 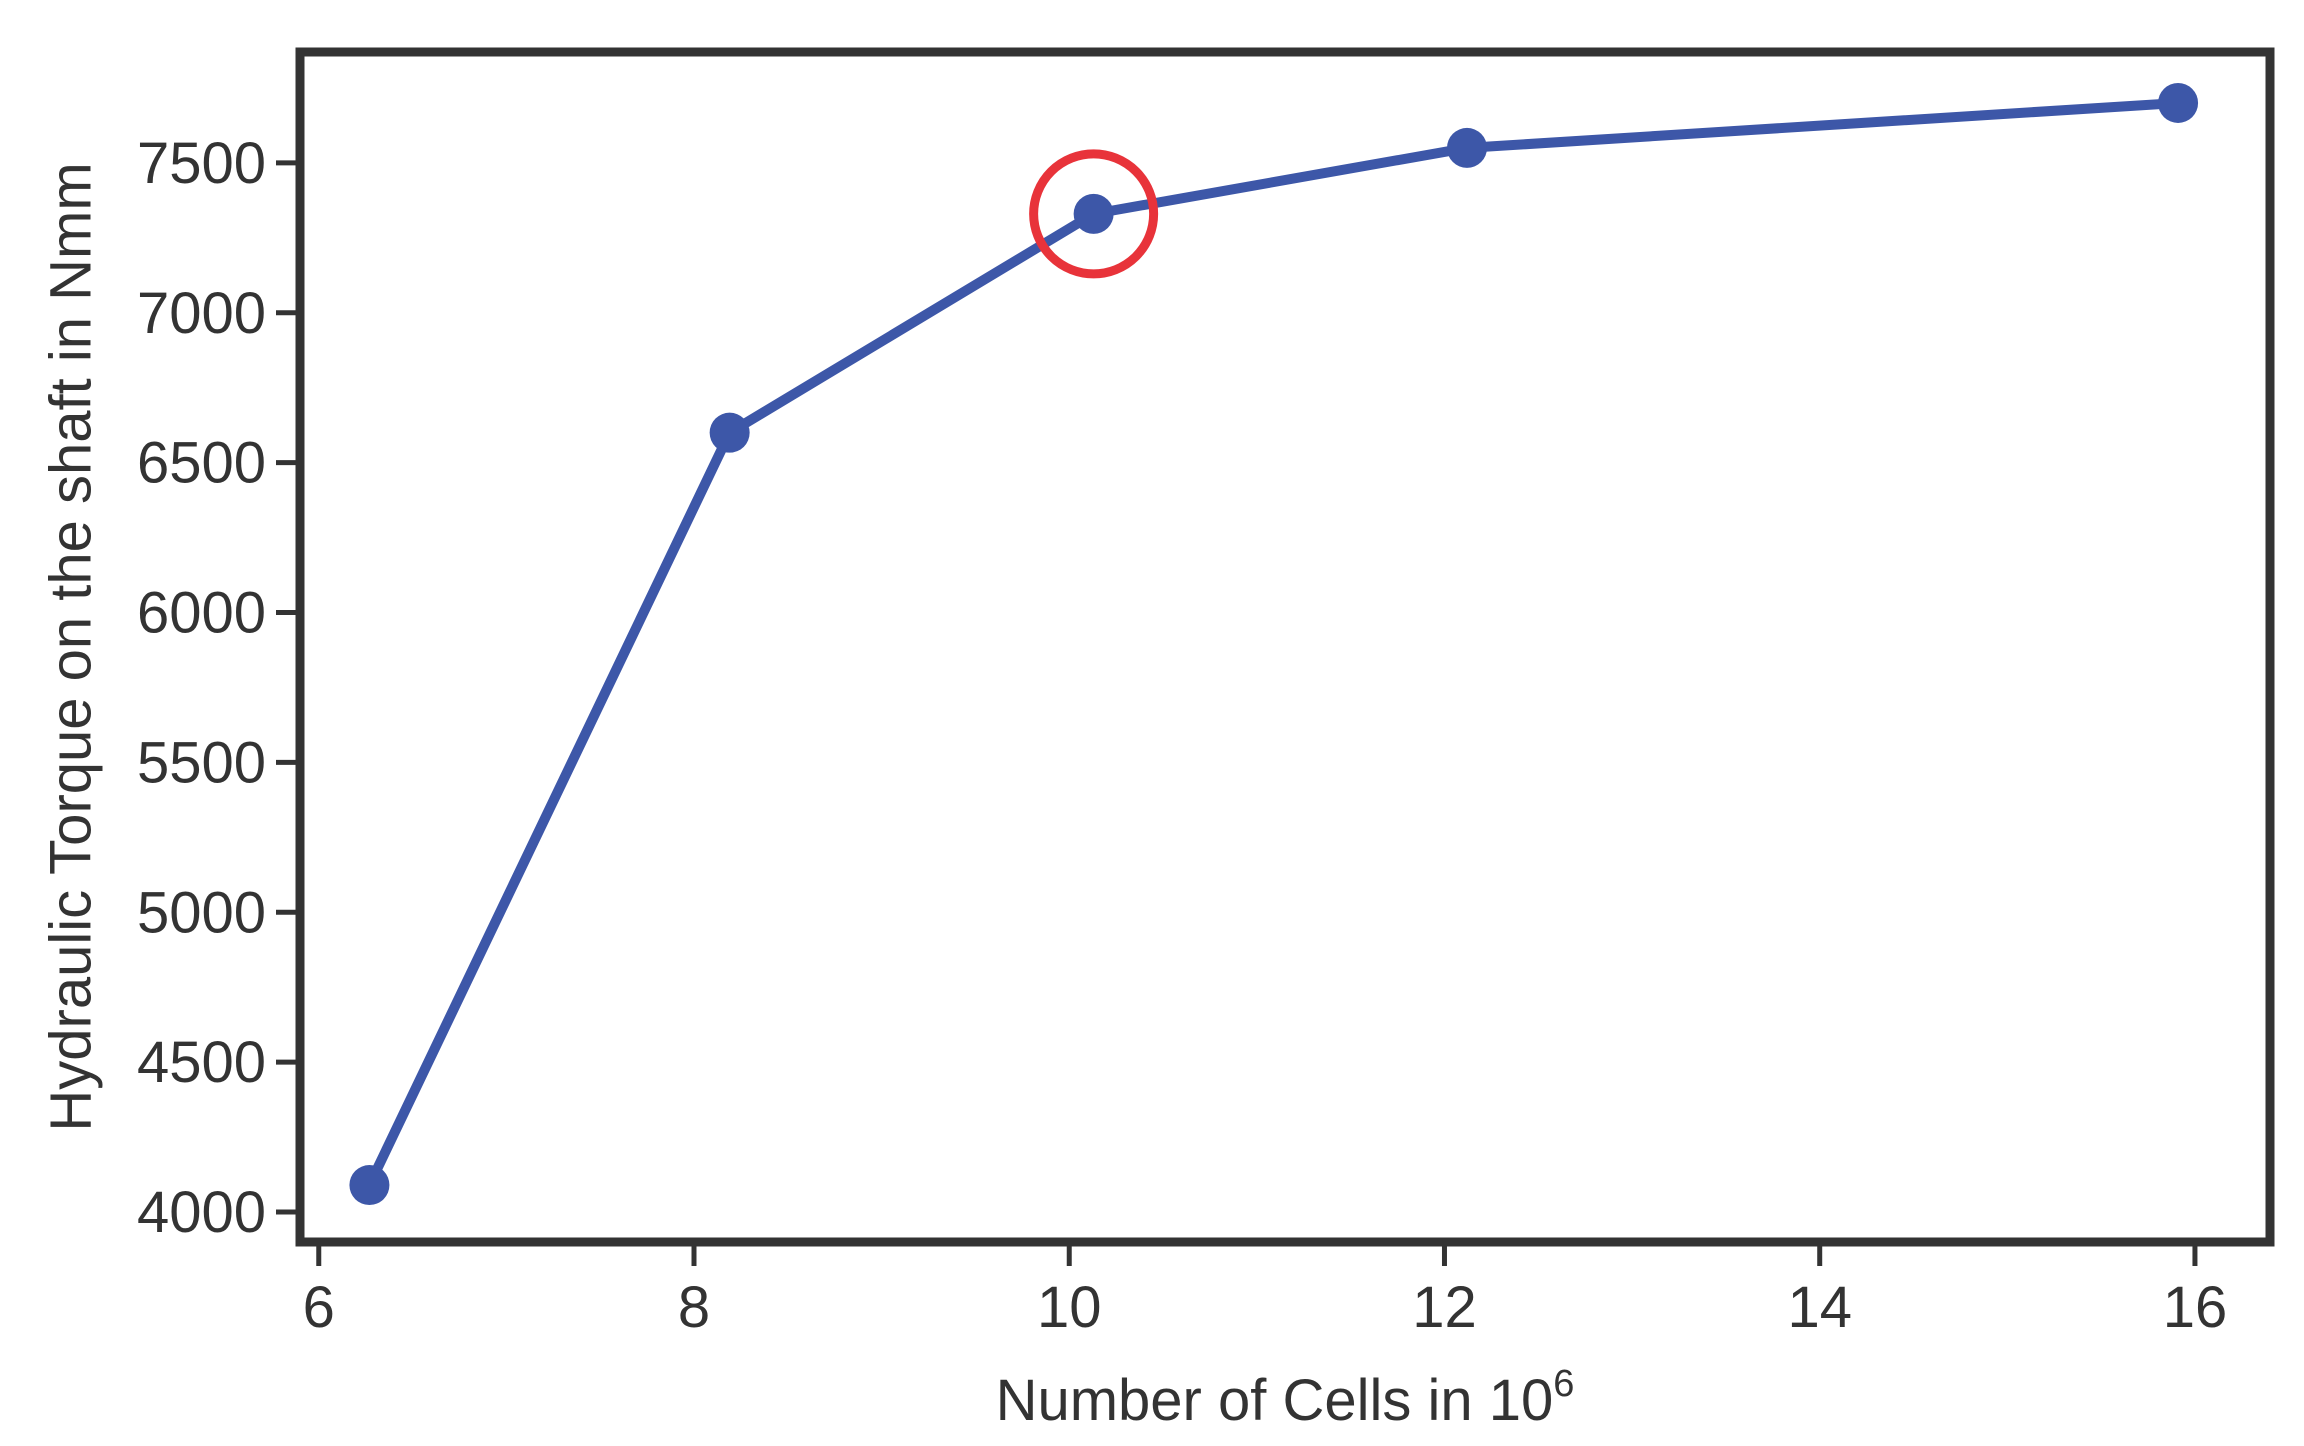 What do you see at coordinates (201, 613) in the screenshot?
I see `y-tick-label: 6000` at bounding box center [201, 613].